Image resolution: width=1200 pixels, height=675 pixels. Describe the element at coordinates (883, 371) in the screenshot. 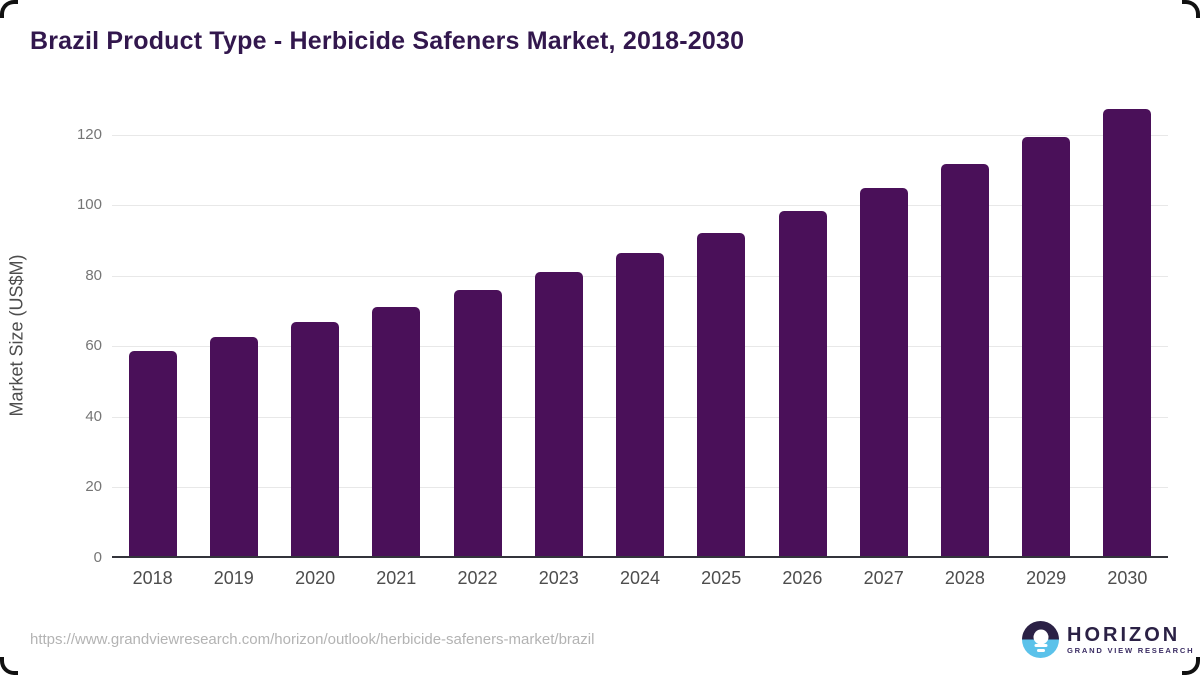

I see `bar-2027` at that location.